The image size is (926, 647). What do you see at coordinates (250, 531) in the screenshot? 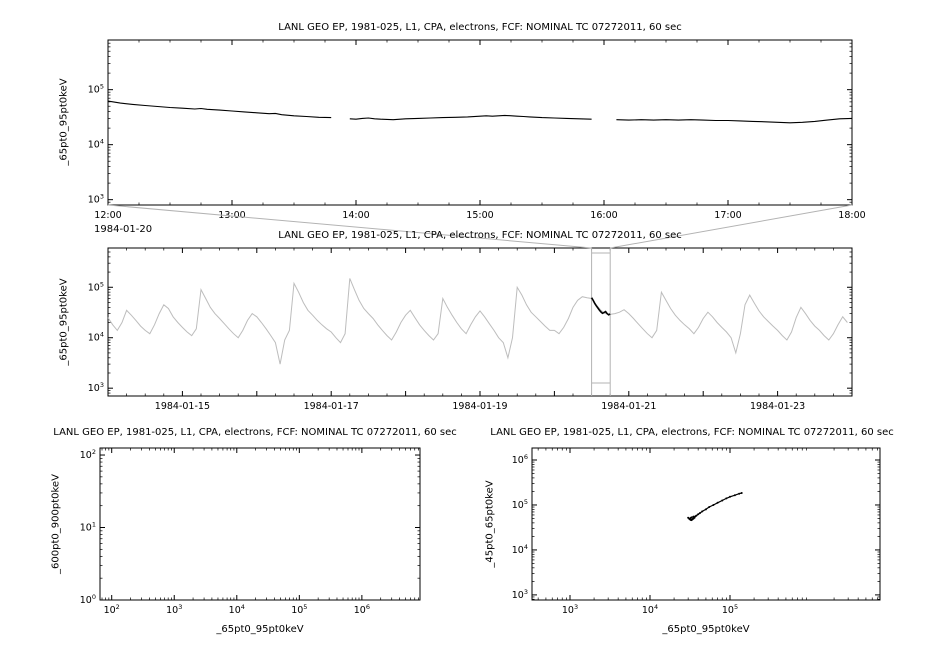
I see `p3-plot-area: 10⁰ 10¹ 10² 10² 10³ 10⁴ 10⁵ 10⁶` at bounding box center [250, 531].